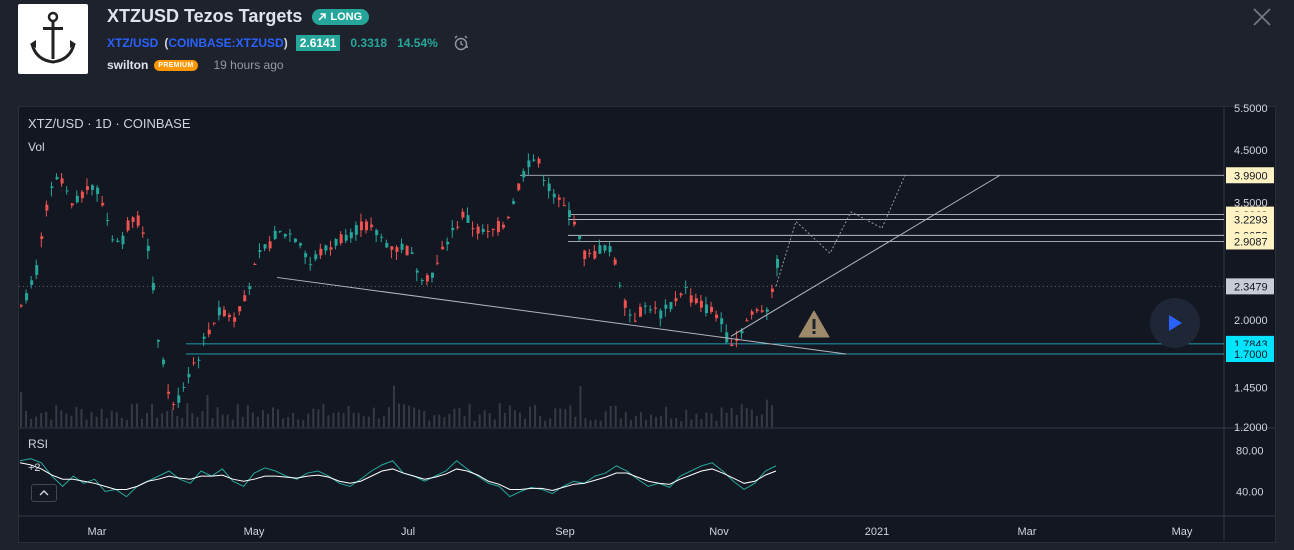  What do you see at coordinates (1251, 321) in the screenshot?
I see `y-tick-label: 2.0000` at bounding box center [1251, 321].